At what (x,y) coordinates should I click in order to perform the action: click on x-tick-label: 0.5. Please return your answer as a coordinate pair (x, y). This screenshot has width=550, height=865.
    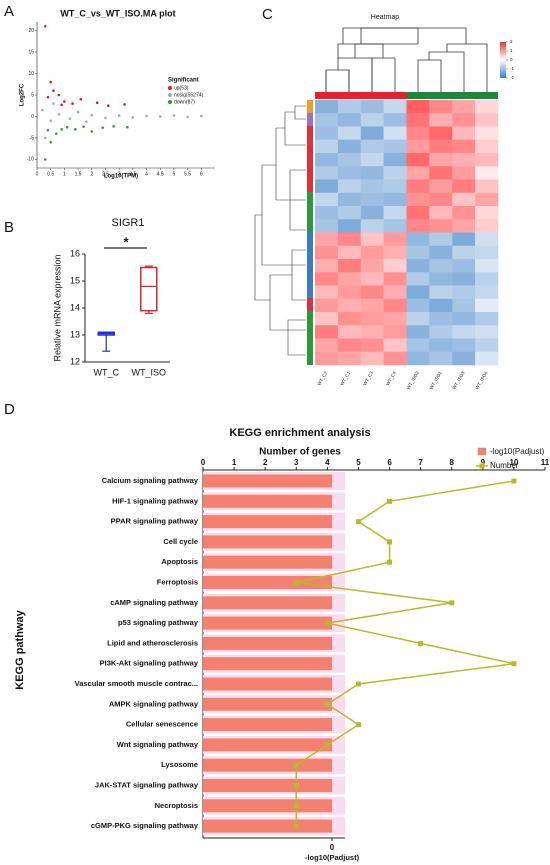
    Looking at the image, I should click on (50, 174).